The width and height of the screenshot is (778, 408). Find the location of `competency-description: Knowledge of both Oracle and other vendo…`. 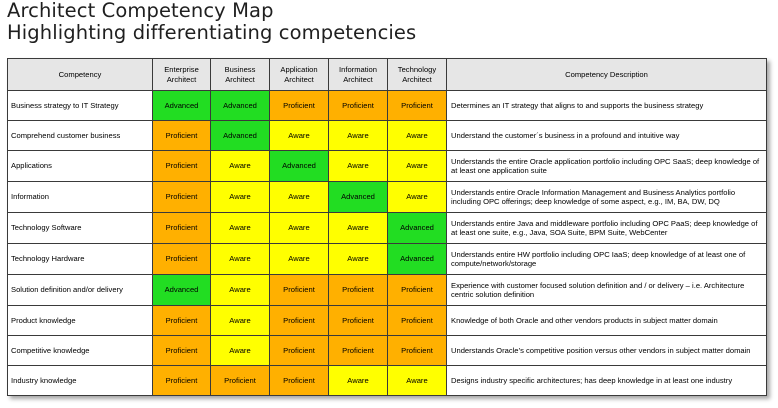

competency-description: Knowledge of both Oracle and other vendo… is located at coordinates (606, 320).